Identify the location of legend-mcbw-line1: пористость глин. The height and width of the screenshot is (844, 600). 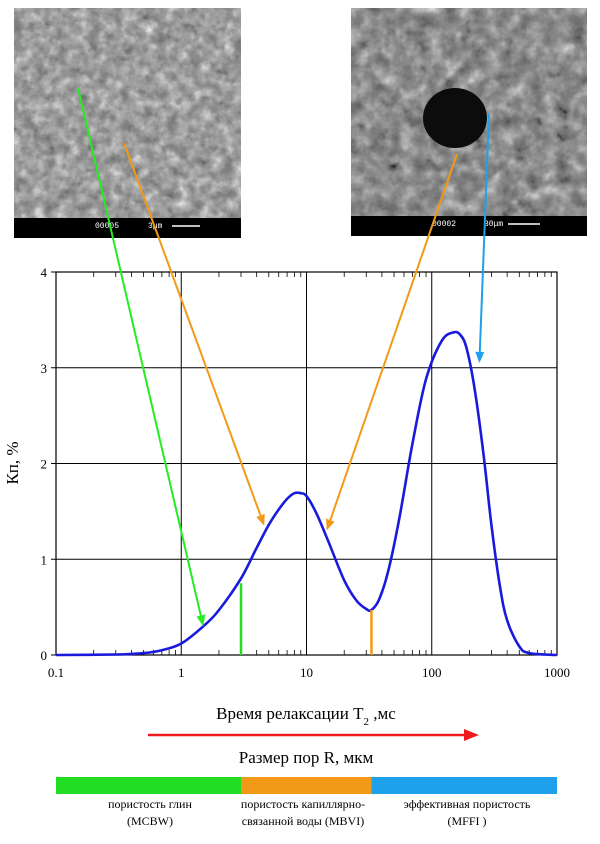
(150, 804).